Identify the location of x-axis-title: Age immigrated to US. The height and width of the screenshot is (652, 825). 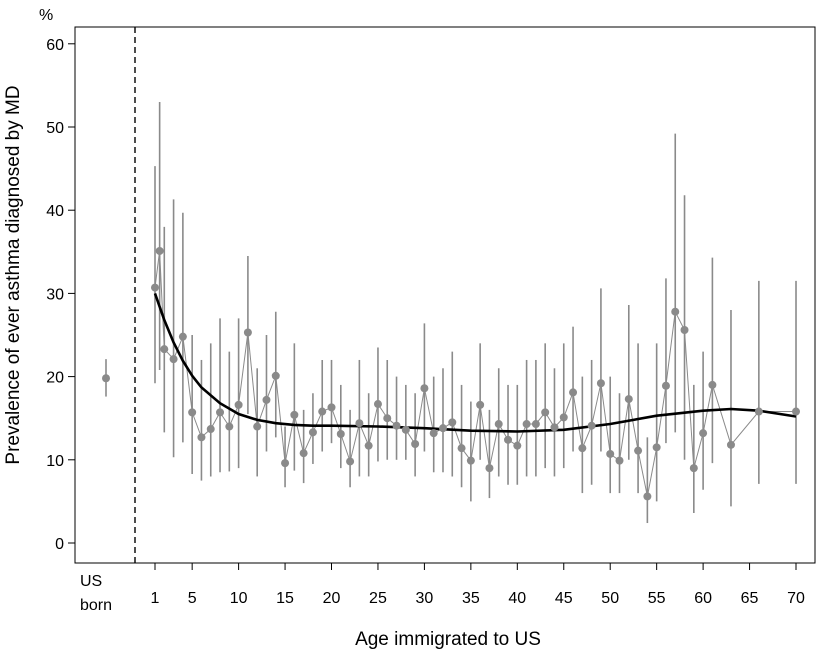
(448, 639).